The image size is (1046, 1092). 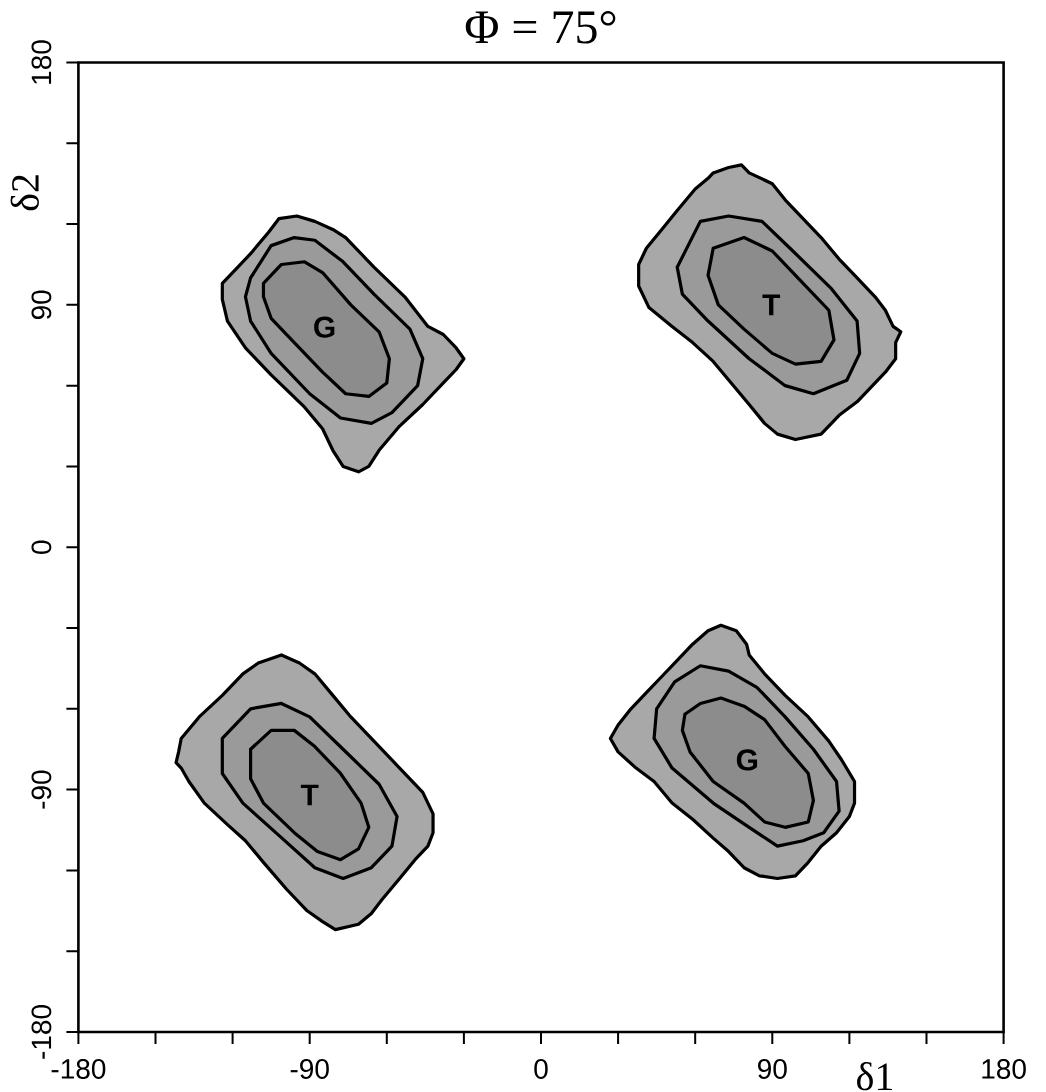 I want to click on x-tick-label: 90, so click(x=772, y=1069).